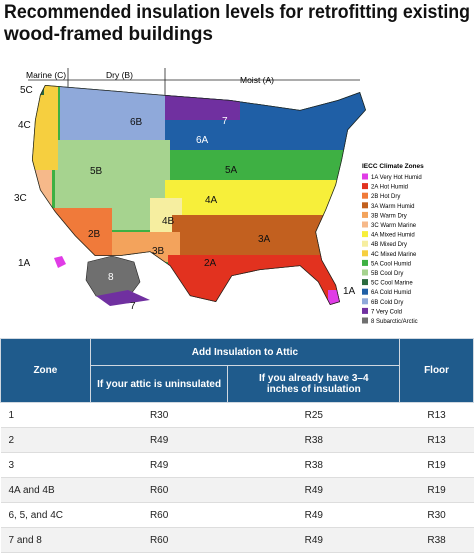  What do you see at coordinates (389, 245) in the screenshot?
I see `legend-label: 4B Mixed Dry` at bounding box center [389, 245].